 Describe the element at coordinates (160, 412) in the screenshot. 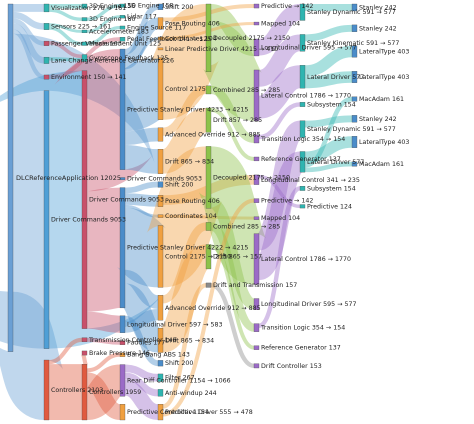

I see `node-pc_b` at that location.